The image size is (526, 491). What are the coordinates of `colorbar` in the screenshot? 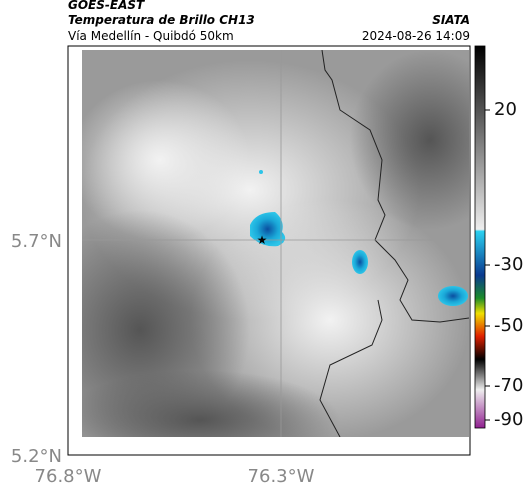 It's located at (480, 237).